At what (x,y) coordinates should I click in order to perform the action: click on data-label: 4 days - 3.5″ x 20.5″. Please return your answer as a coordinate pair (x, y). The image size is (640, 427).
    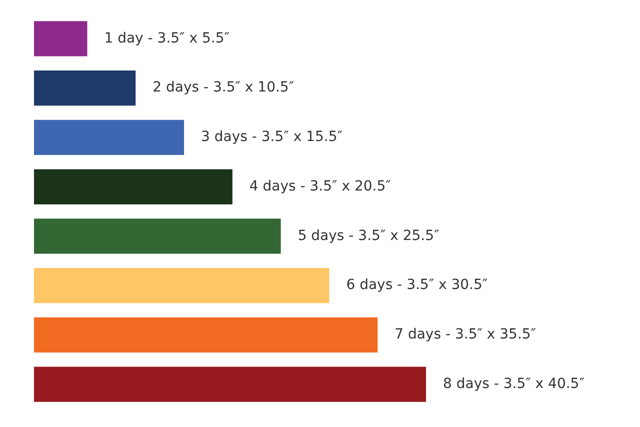
    Looking at the image, I should click on (320, 186).